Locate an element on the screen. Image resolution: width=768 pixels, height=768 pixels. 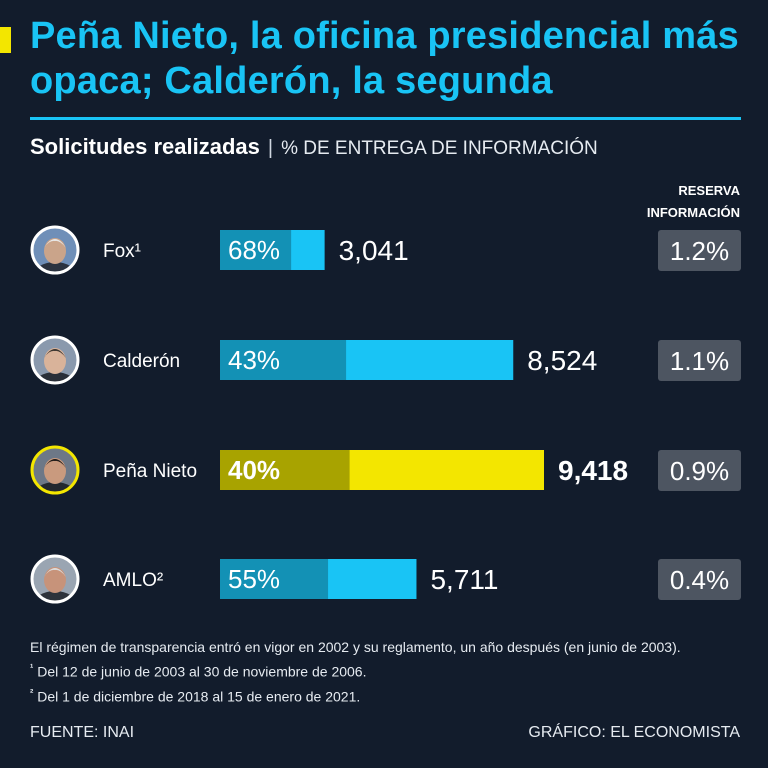
value-label: 3,041 is located at coordinates (374, 250).